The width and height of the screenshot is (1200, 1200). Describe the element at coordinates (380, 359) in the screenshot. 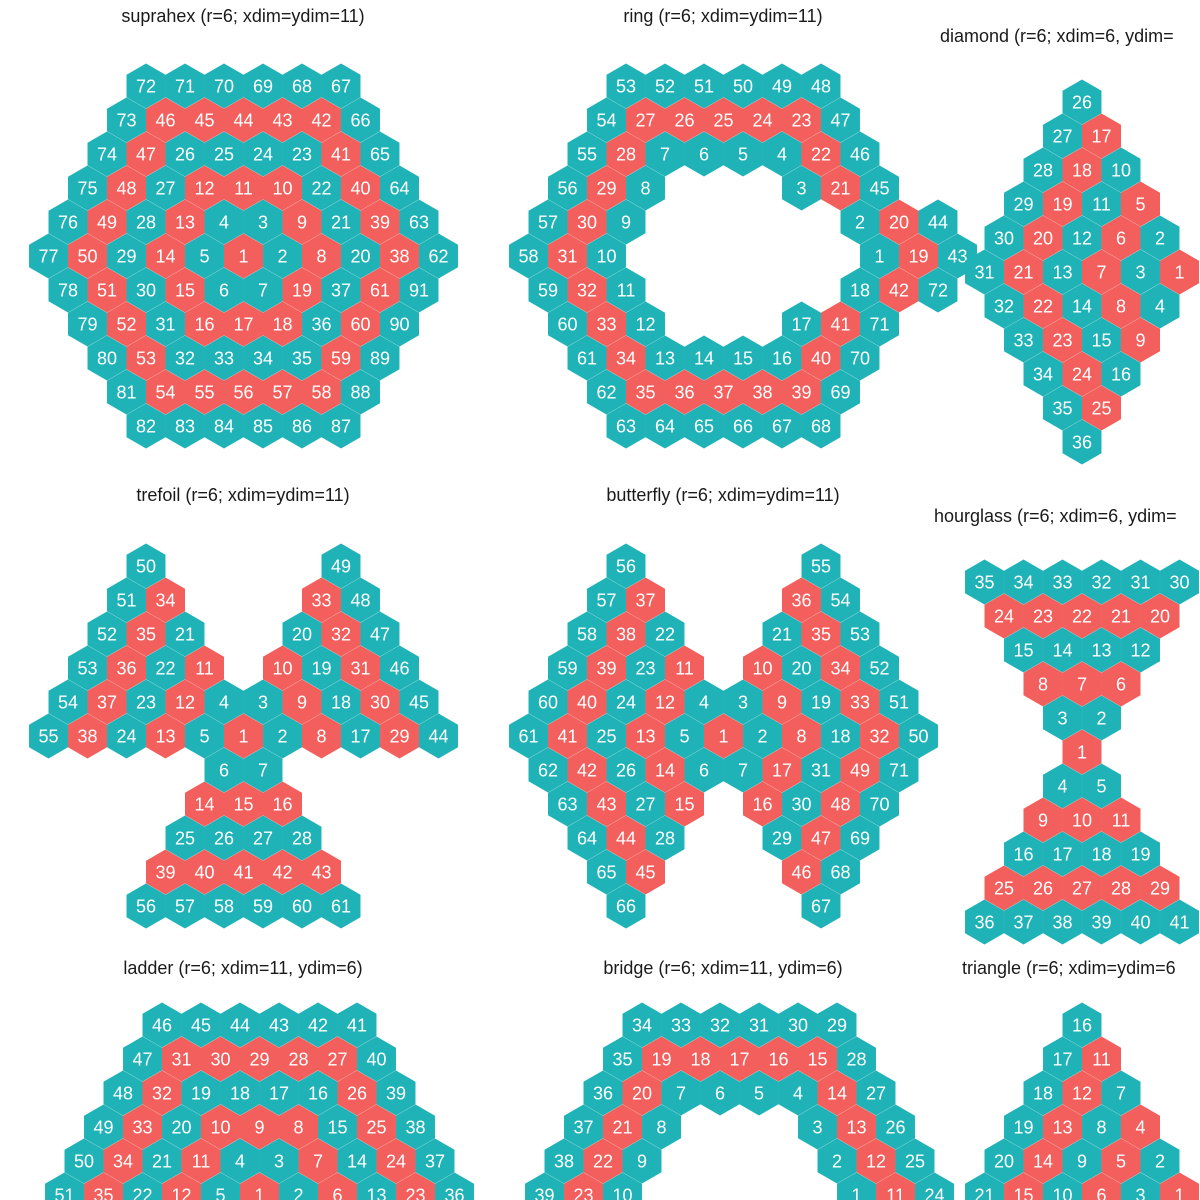

I see `hex-node-label: 89` at that location.